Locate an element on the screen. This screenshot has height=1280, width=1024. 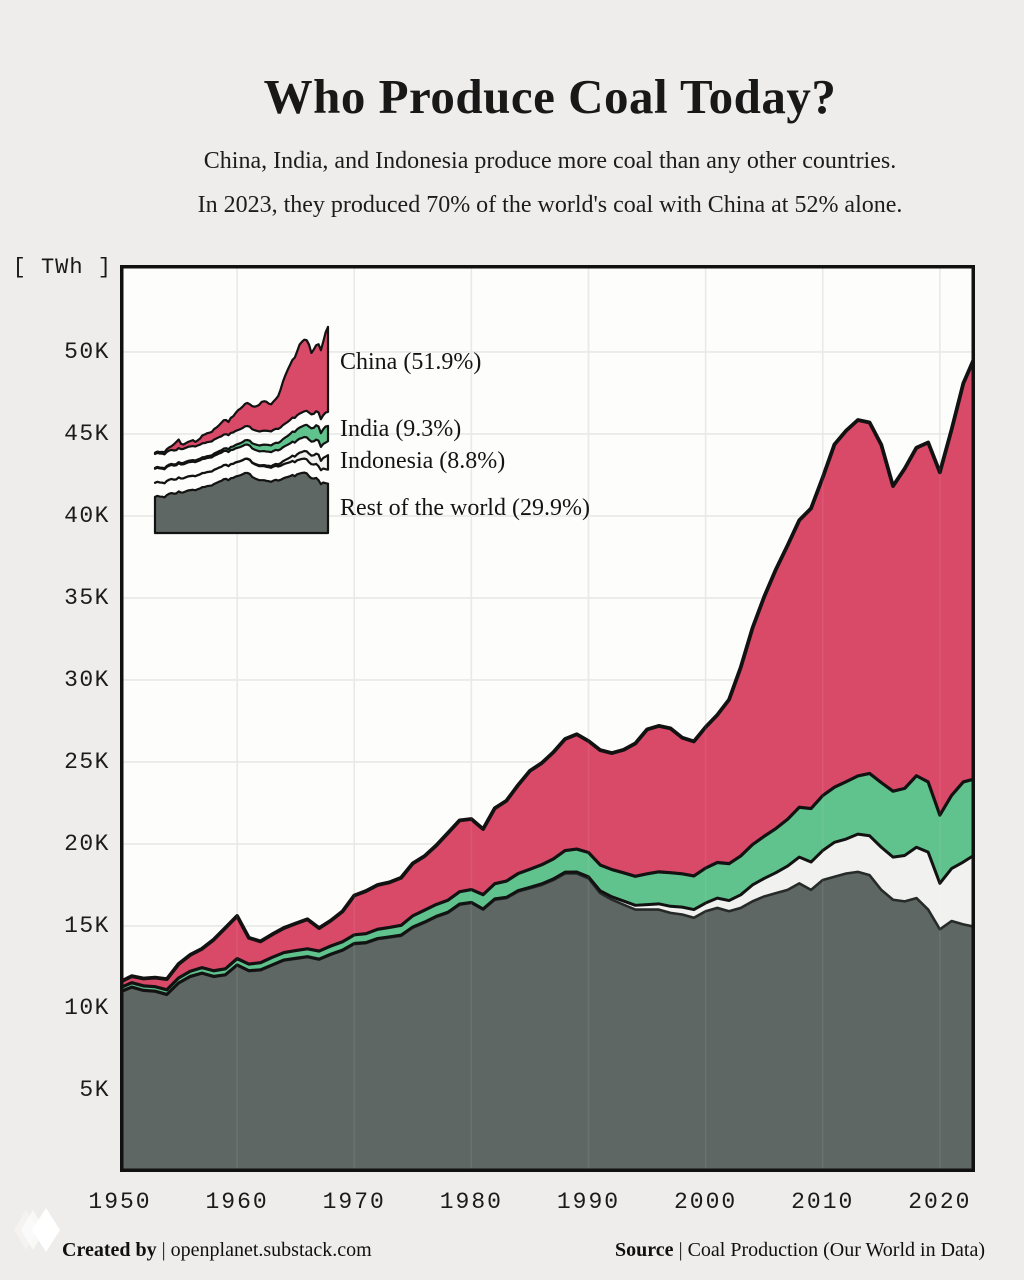
y-tick-40K: 40K is located at coordinates (87, 515).